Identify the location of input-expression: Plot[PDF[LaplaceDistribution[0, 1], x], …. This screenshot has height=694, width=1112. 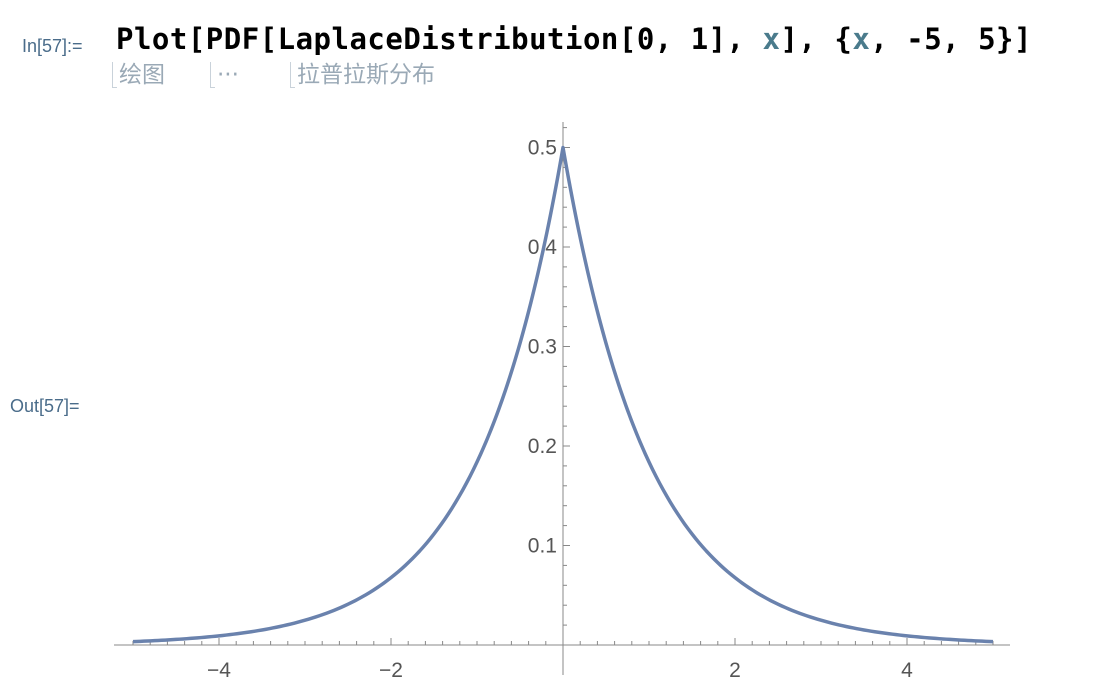
(574, 39).